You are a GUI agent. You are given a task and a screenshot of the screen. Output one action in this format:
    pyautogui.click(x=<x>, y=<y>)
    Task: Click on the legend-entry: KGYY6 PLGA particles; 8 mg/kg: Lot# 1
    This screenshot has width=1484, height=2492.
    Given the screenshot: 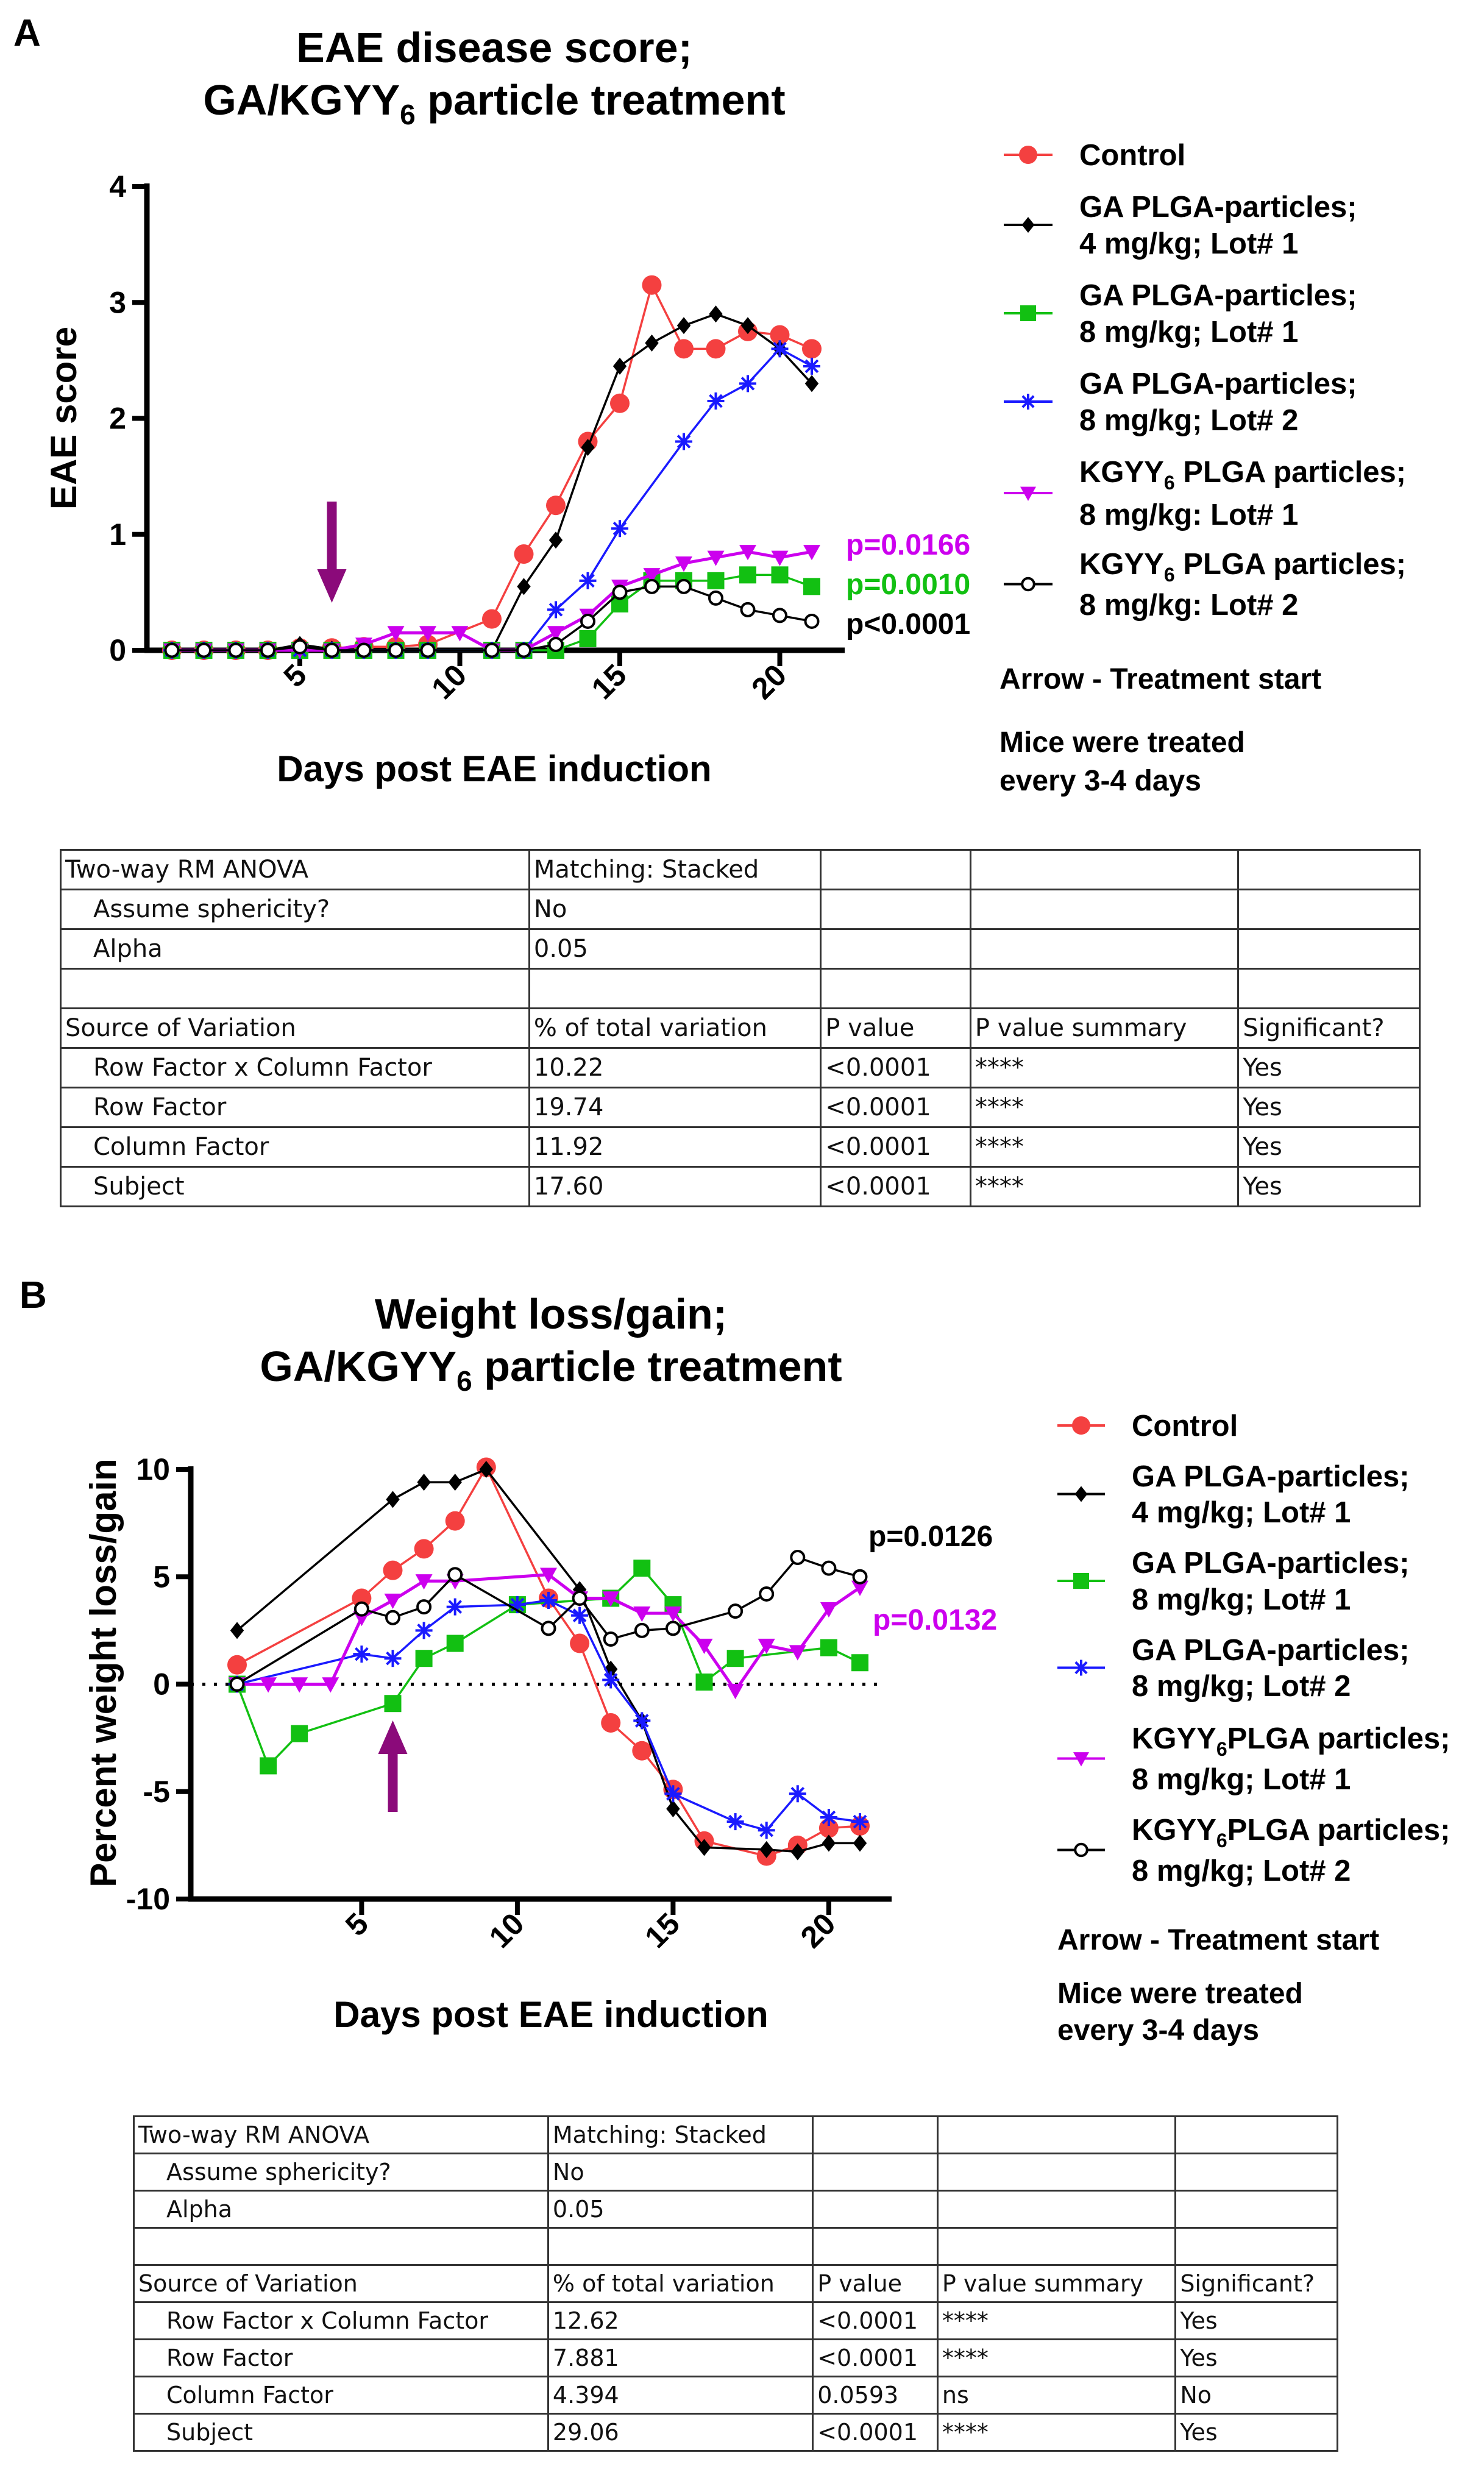 What is the action you would take?
    pyautogui.click(x=1205, y=493)
    